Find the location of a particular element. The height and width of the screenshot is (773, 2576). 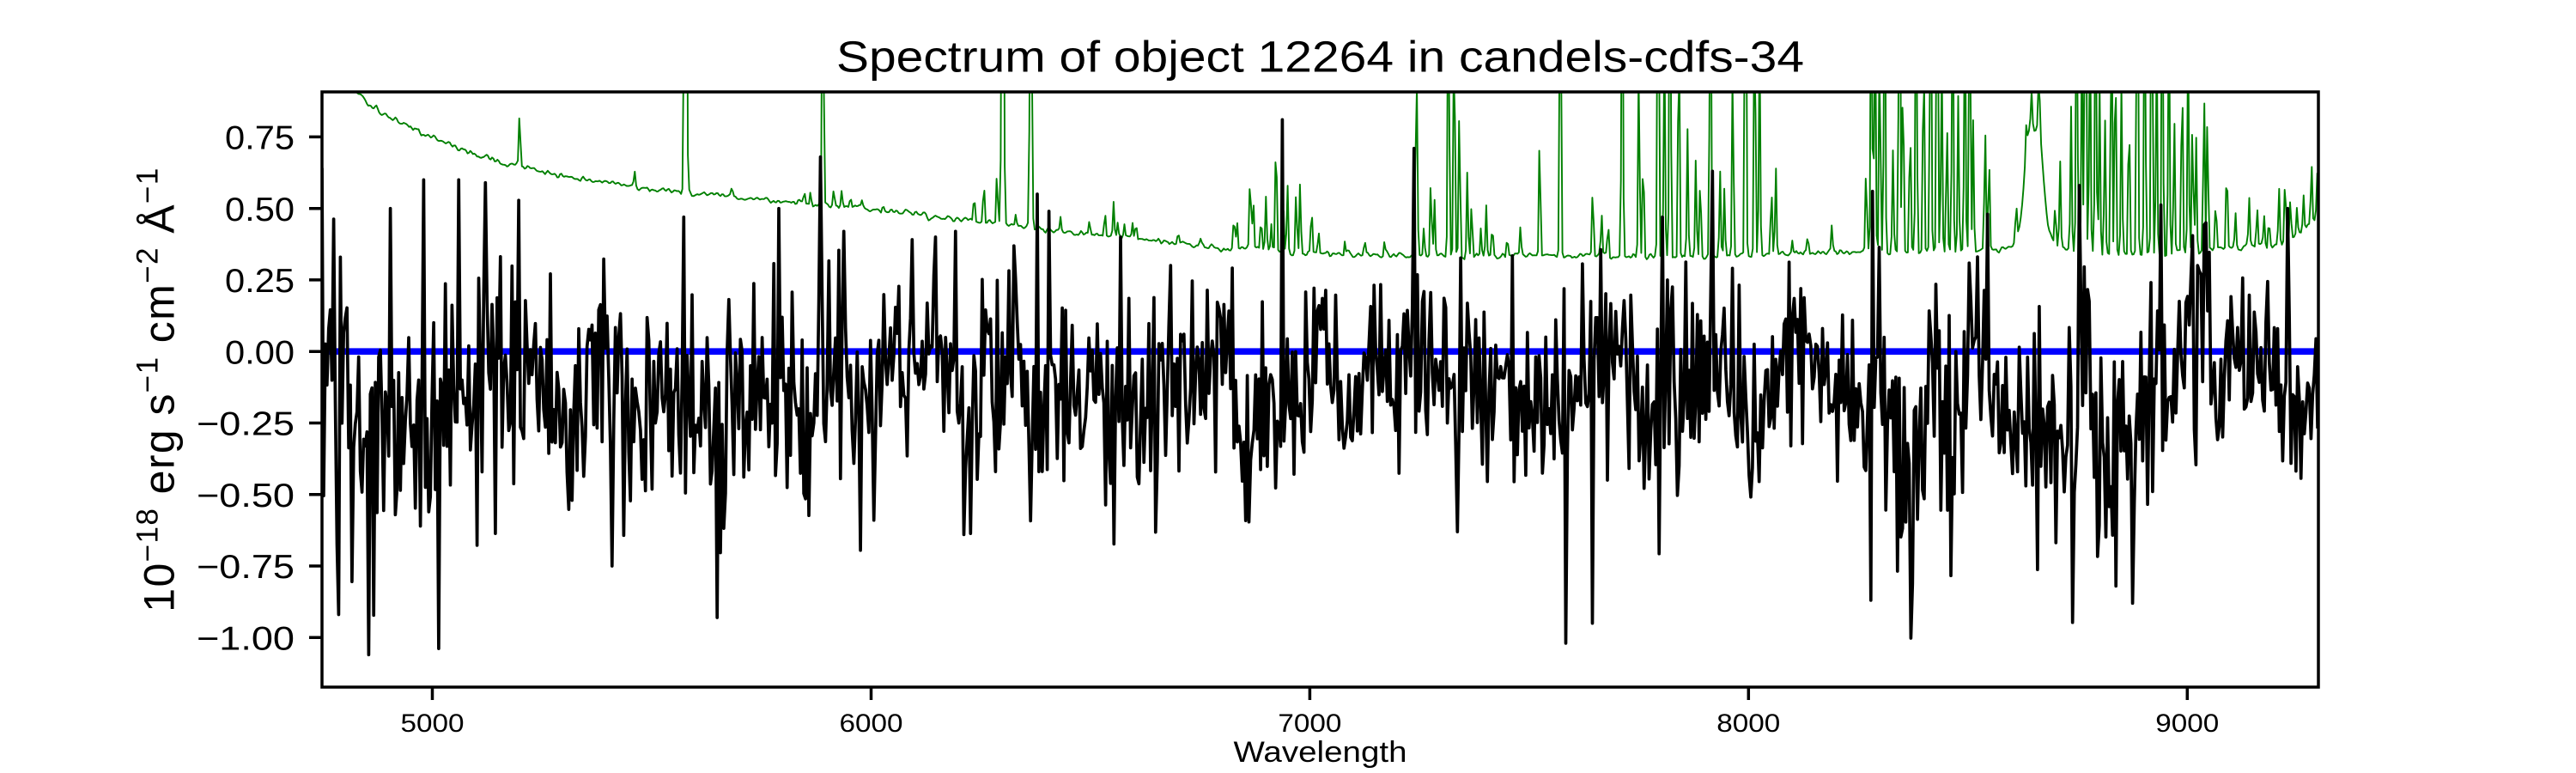

svg-text: 0.25 is located at coordinates (260, 281).